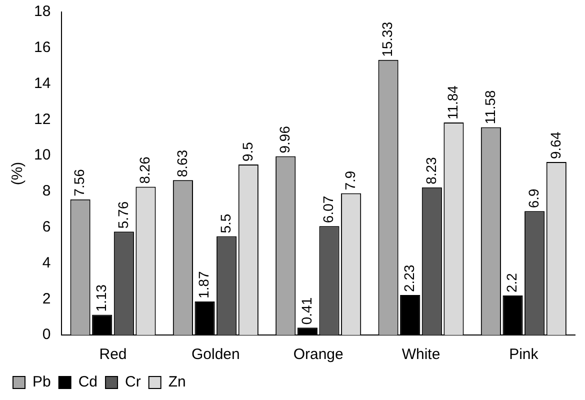  I want to click on x-tick-label: Orange, so click(318, 355).